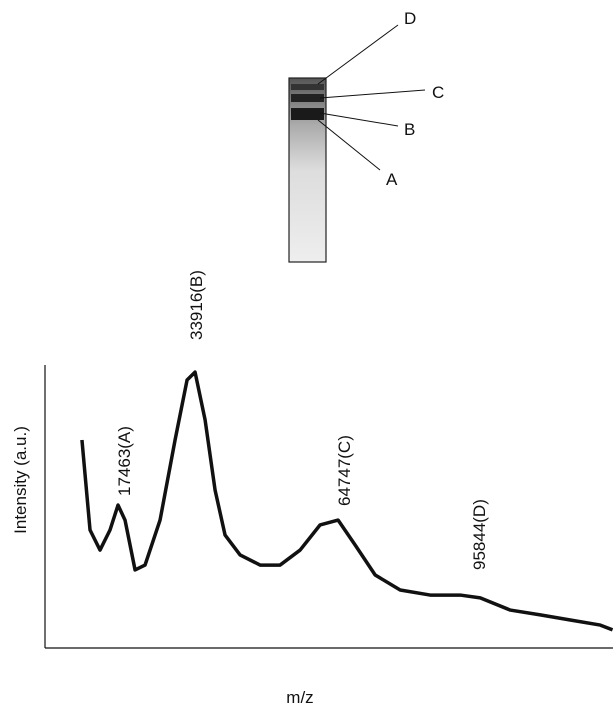  I want to click on gel-label: D, so click(410, 18).